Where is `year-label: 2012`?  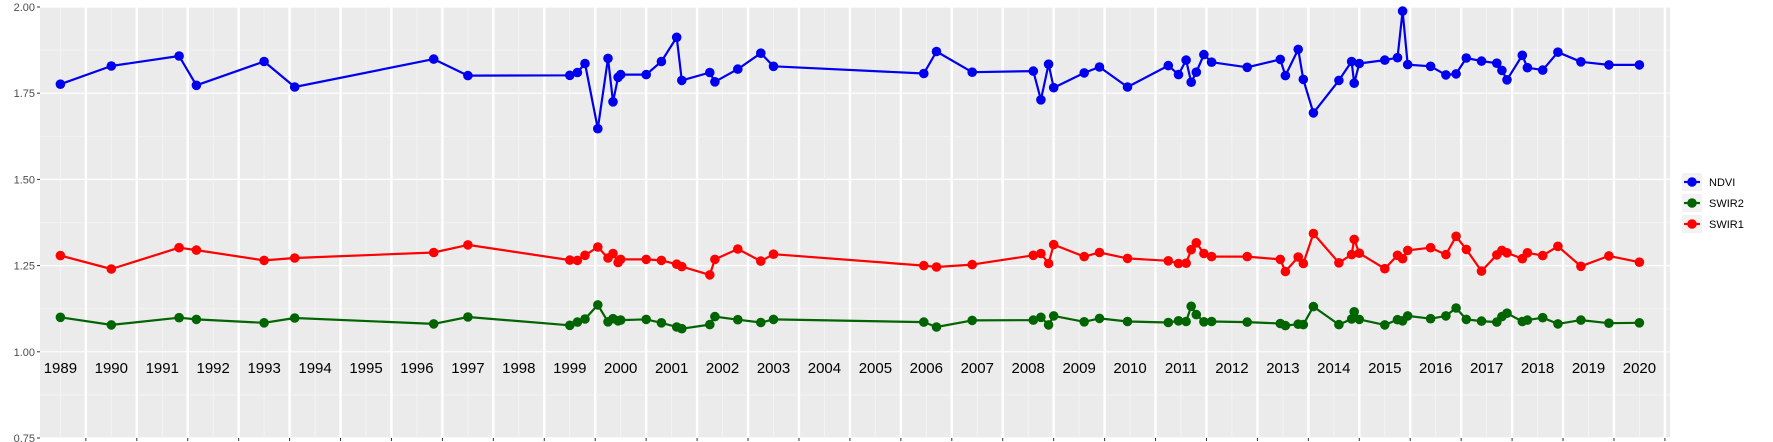
year-label: 2012 is located at coordinates (1231, 368).